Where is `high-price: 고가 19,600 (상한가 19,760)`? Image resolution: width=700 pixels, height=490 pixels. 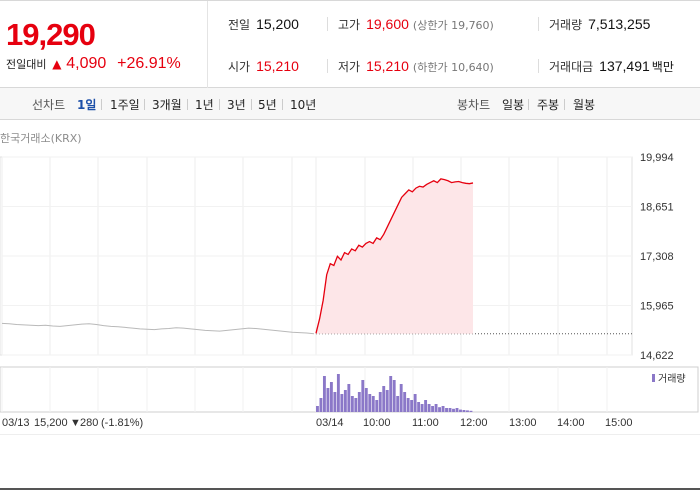 high-price: 고가 19,600 (상한가 19,760) is located at coordinates (416, 24).